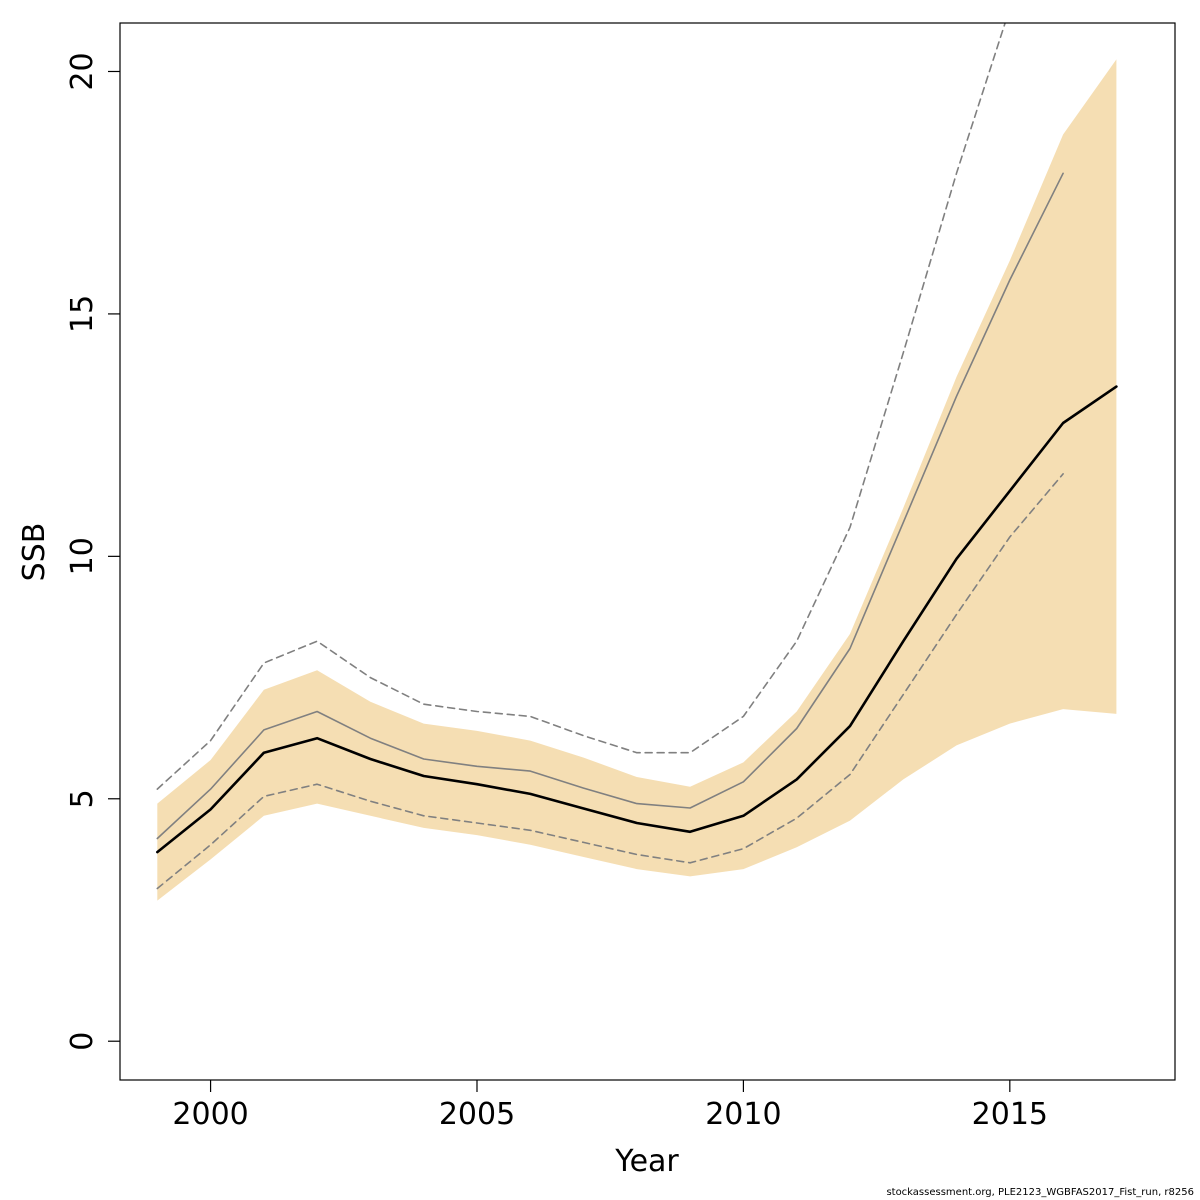 This screenshot has height=1200, width=1200. I want to click on x-tick-label-2000: 2000, so click(210, 1114).